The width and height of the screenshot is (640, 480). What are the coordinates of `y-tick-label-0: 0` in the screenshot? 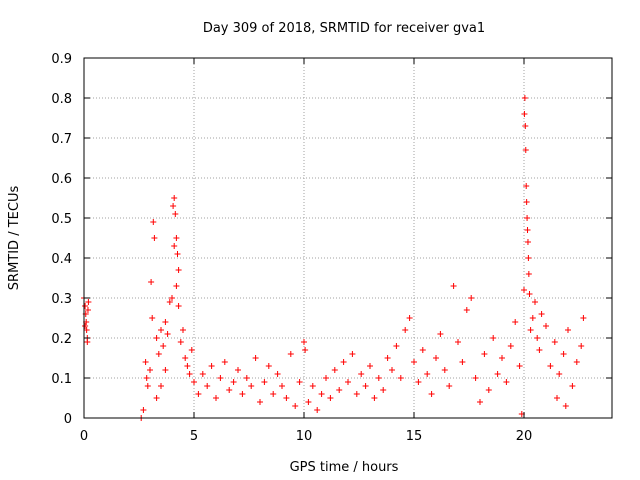 It's located at (68, 419).